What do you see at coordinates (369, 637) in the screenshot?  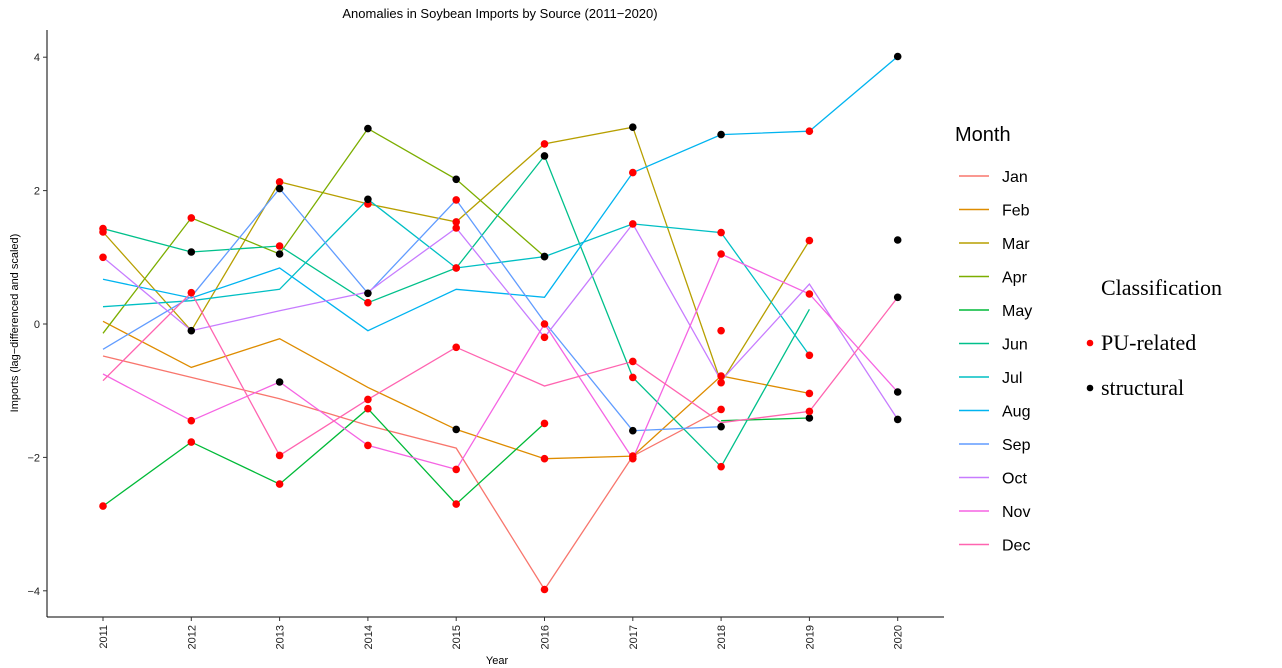 I see `x-tick-label: 2014` at bounding box center [369, 637].